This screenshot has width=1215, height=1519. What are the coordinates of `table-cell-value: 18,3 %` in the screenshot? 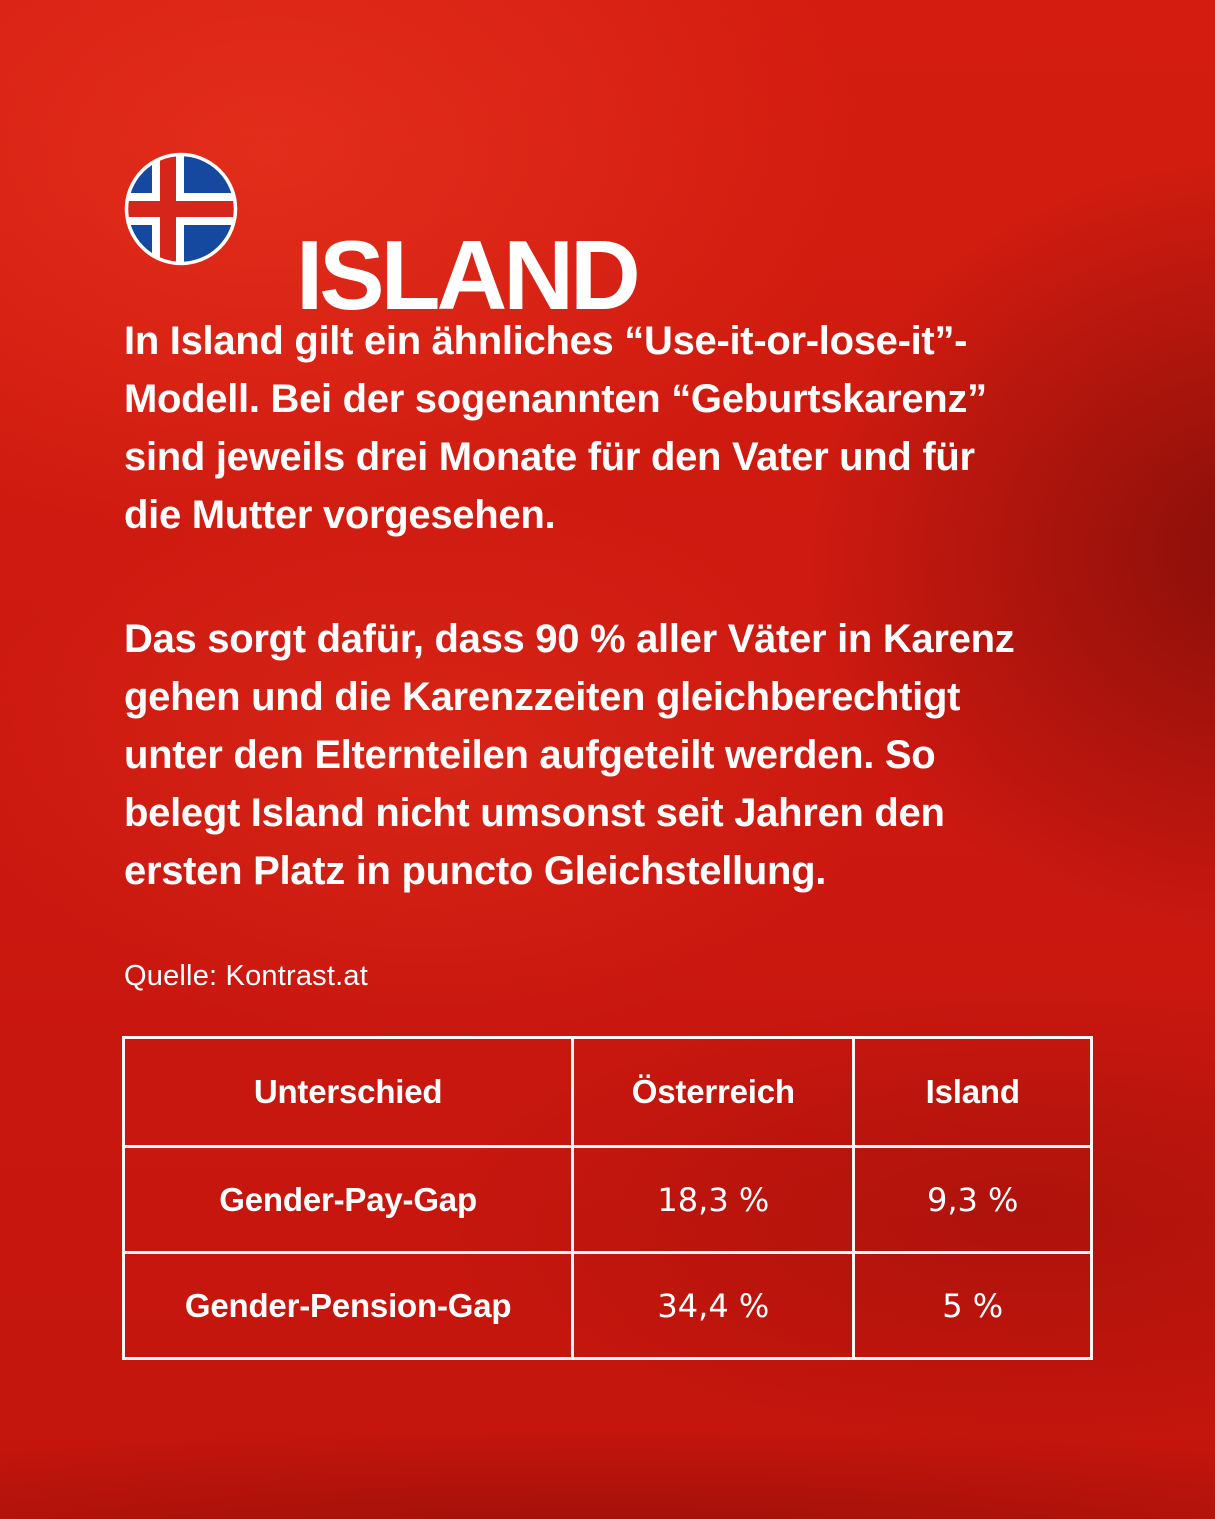 It's located at (712, 1198).